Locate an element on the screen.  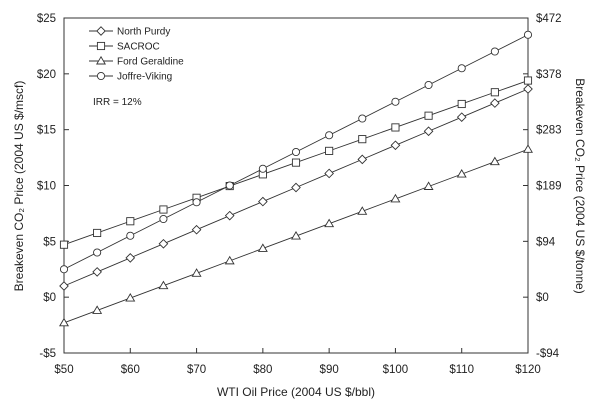
irr-annotation: IRR = 12% is located at coordinates (117, 102).